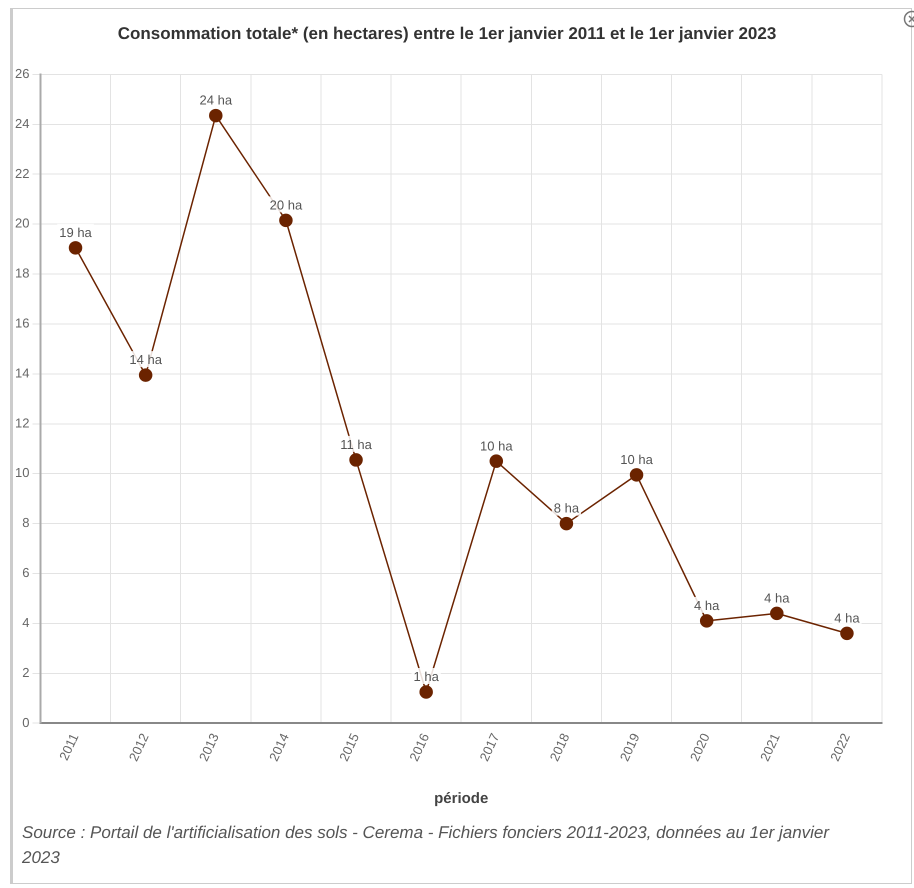  Describe the element at coordinates (209, 747) in the screenshot. I see `x-tick-label: 2013` at that location.